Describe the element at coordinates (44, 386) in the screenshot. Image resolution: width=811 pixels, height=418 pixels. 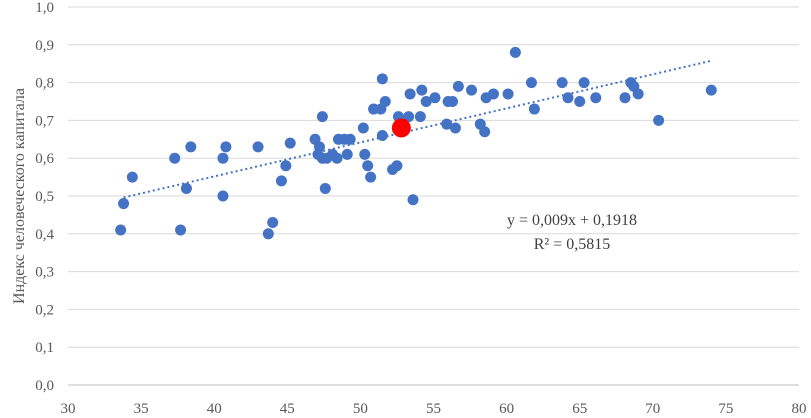
I see `y-tick-label: 0,0` at that location.